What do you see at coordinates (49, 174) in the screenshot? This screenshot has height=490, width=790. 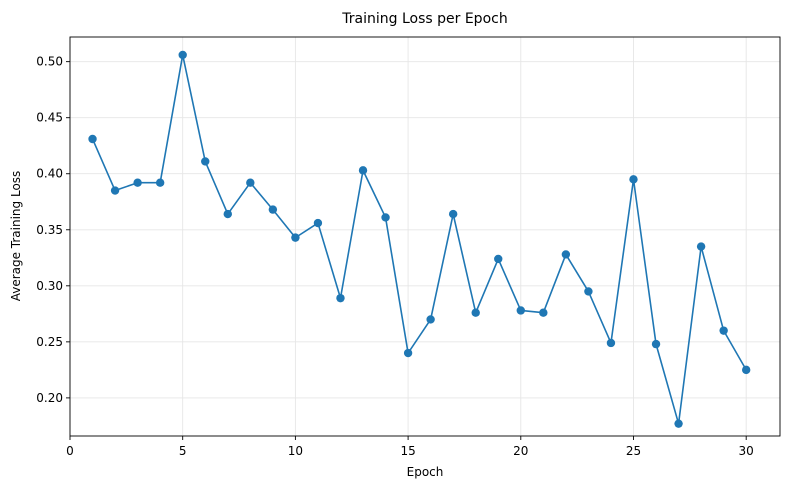 I see `y-tick-label: 0.40` at bounding box center [49, 174].